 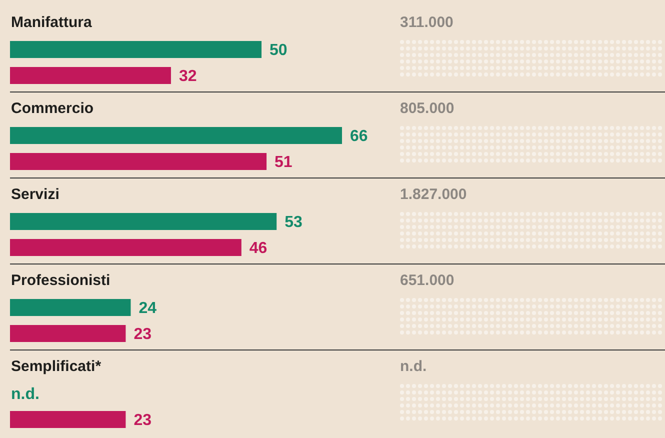 I want to click on text: 651.000, so click(x=427, y=280).